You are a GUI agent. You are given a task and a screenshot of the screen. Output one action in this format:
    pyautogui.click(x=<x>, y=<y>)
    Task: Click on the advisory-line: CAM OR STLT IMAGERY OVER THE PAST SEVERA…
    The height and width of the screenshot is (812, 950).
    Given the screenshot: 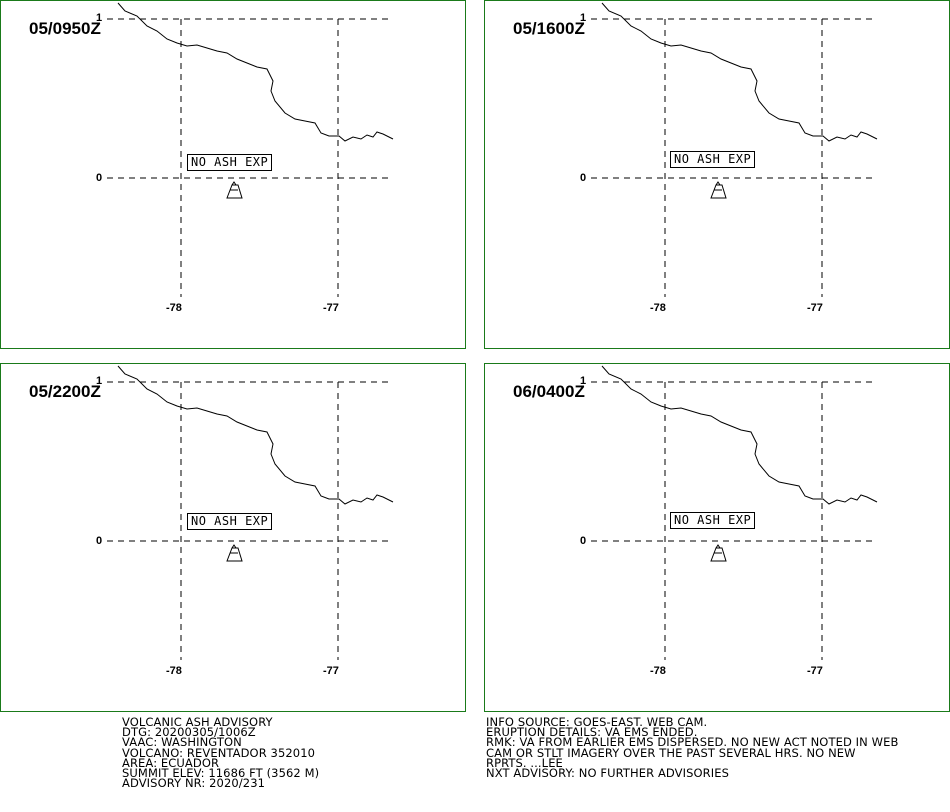 What is the action you would take?
    pyautogui.click(x=671, y=752)
    